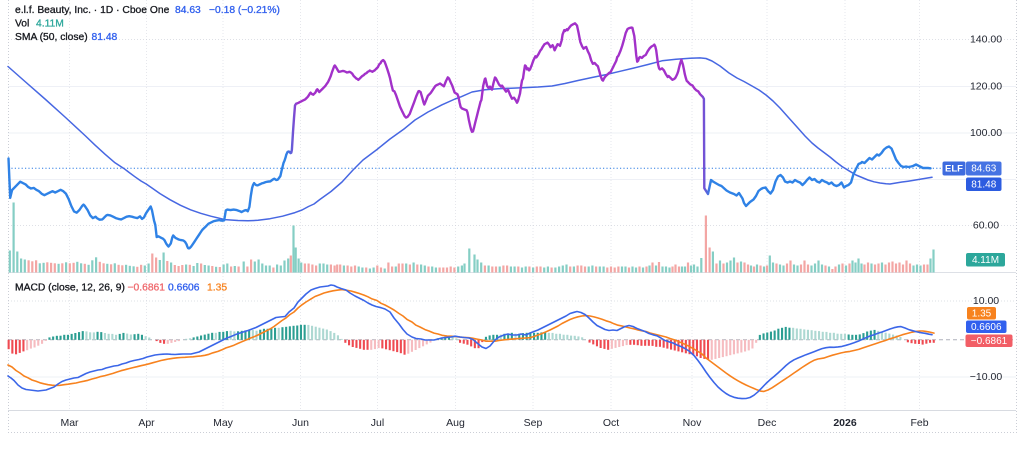  I want to click on svg-text: Oct, so click(611, 423).